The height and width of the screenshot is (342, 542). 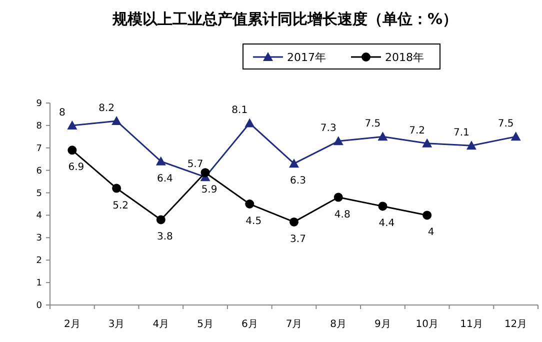 I want to click on x-tick-label: 3月, so click(x=116, y=324).